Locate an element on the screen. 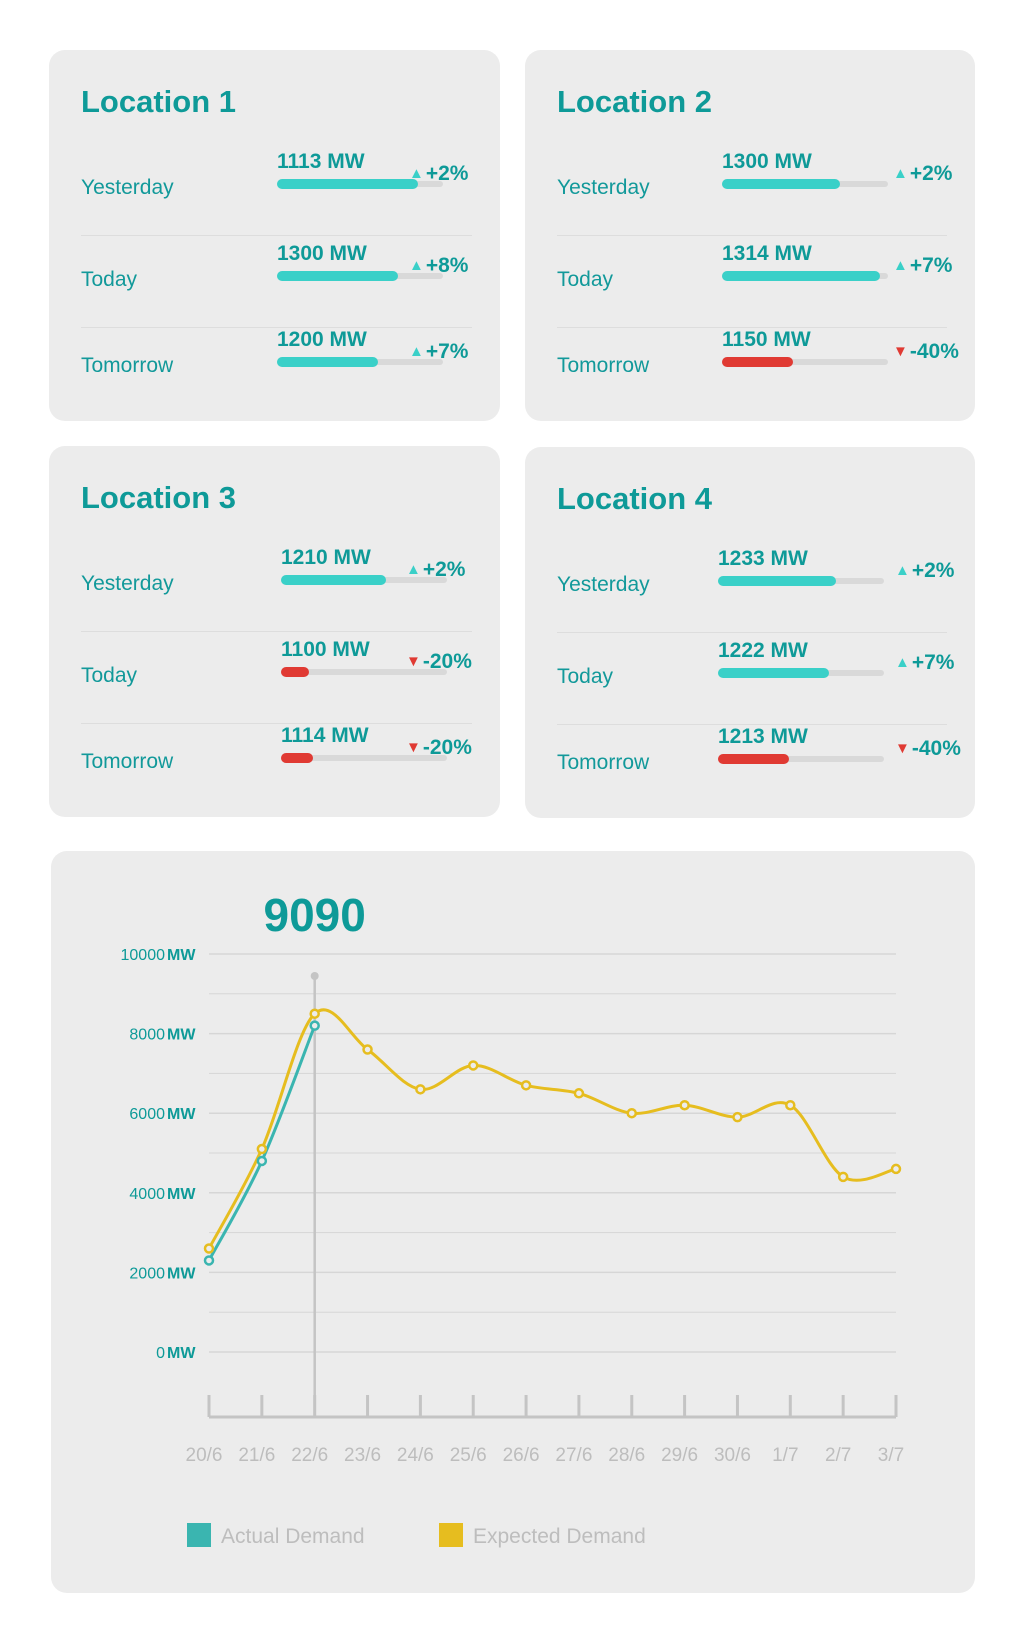 The width and height of the screenshot is (1021, 1633). demand-row-today: Today 1100 MW ▼-20% is located at coordinates (276, 681).